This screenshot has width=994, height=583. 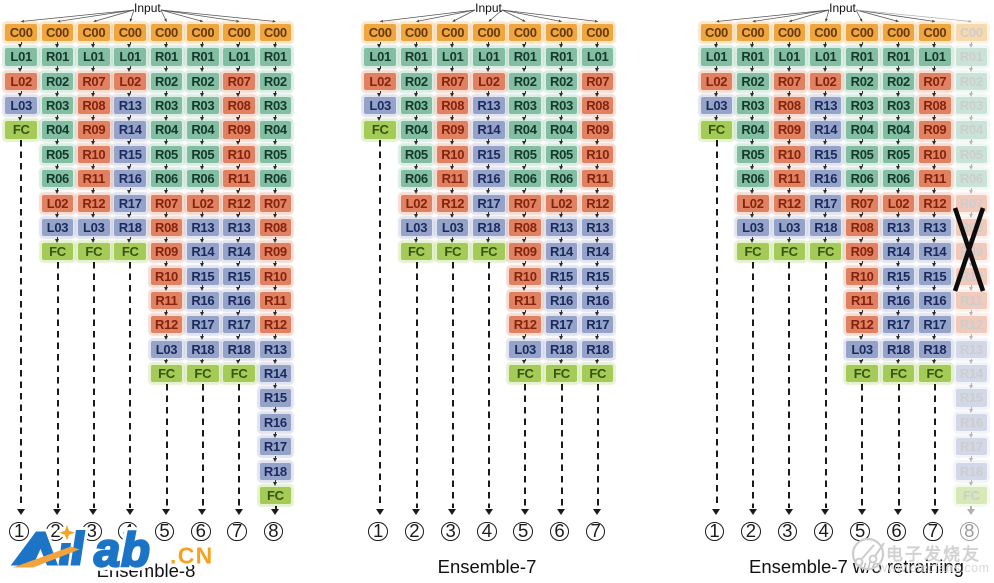 What do you see at coordinates (192, 556) in the screenshot?
I see `svg-text: .CN` at bounding box center [192, 556].